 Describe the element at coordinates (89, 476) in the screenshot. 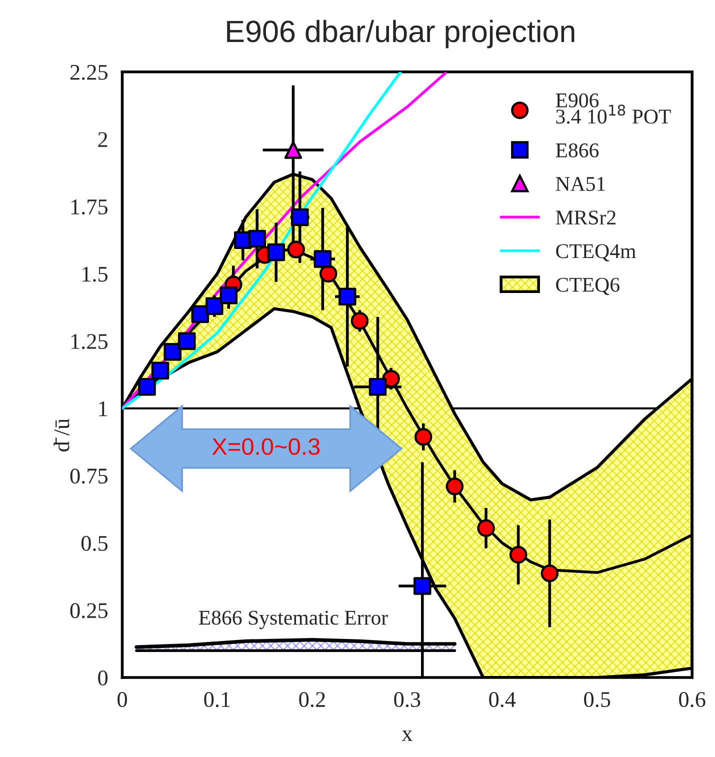

I see `y-tick-label: 0.75` at that location.